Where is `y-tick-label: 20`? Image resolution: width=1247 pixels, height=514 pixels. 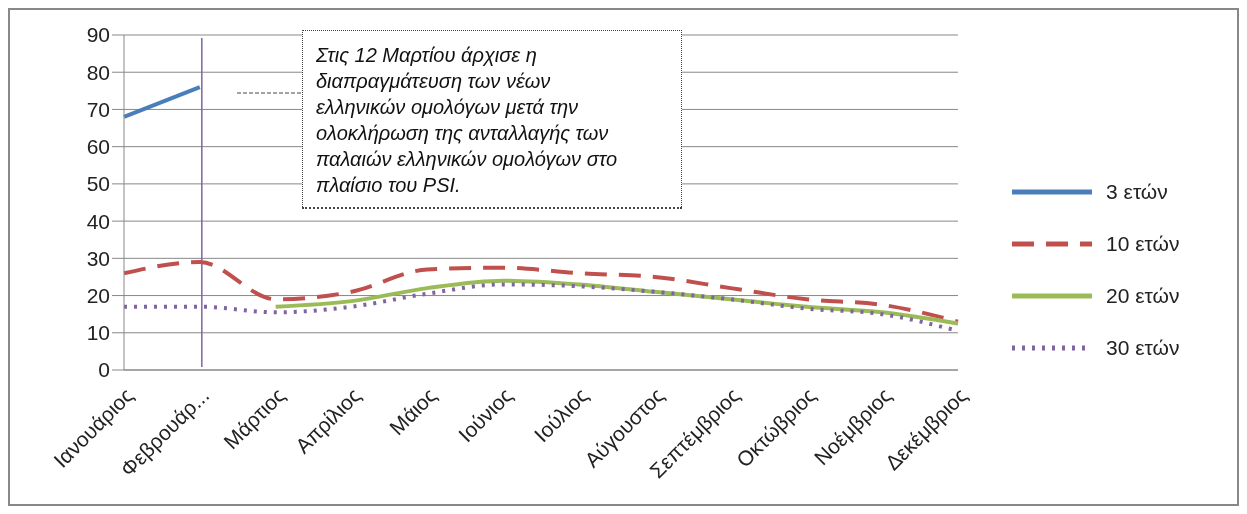 y-tick-label: 20 is located at coordinates (98, 296).